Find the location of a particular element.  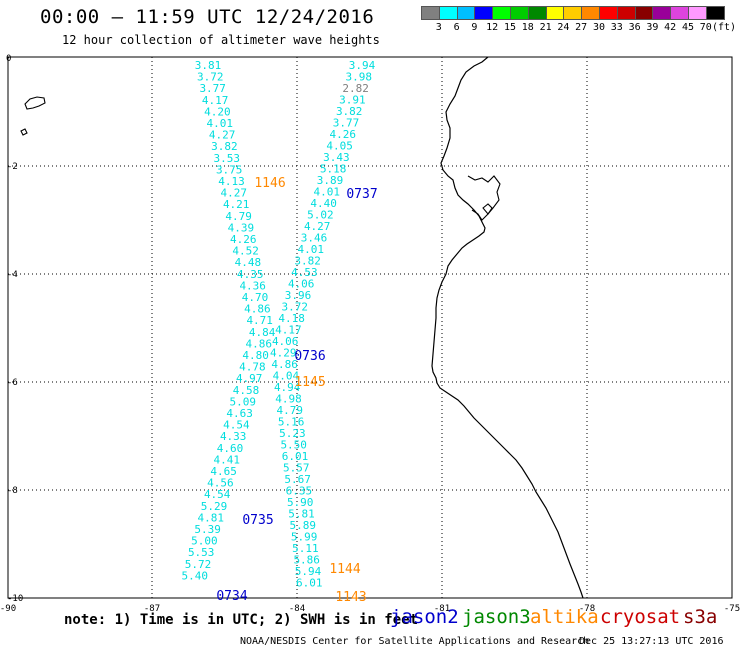

lat-label: 0 is located at coordinates (8, 59).